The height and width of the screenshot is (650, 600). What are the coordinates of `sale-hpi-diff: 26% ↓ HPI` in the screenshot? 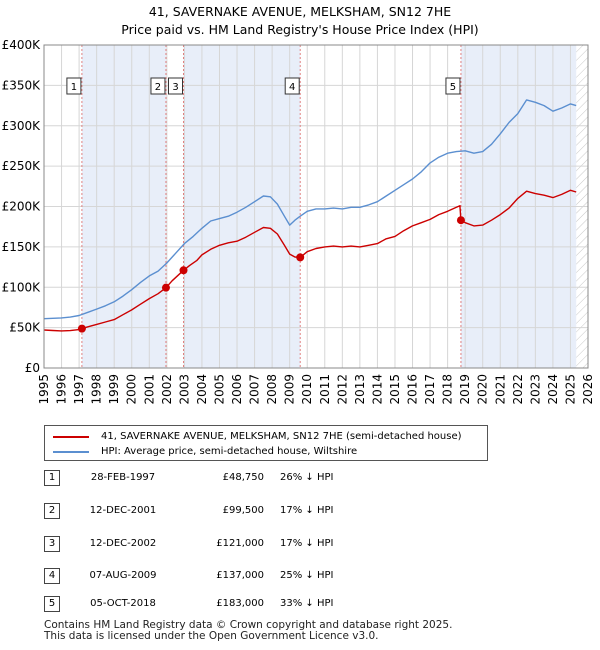 It's located at (307, 477).